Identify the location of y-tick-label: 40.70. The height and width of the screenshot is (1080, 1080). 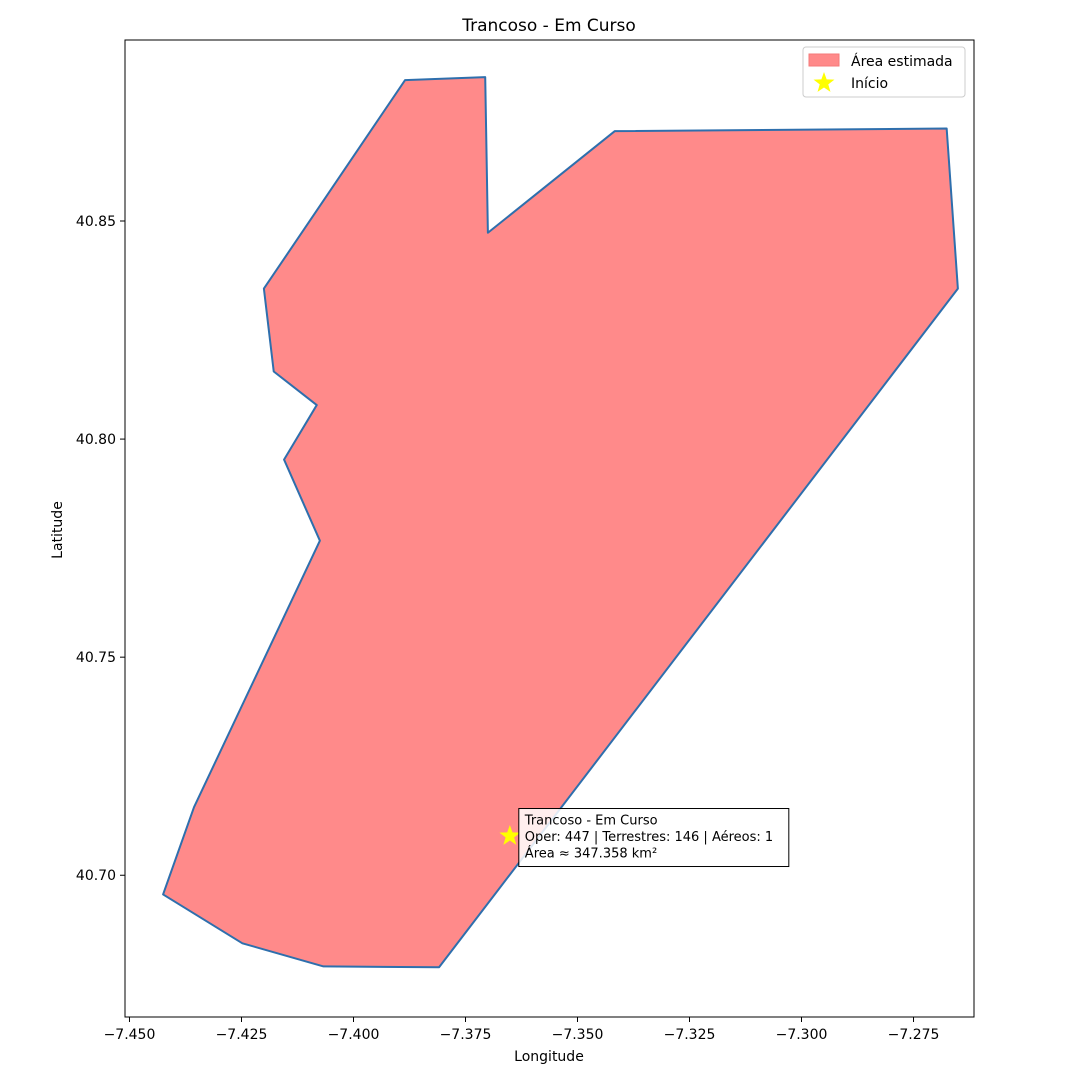
(96, 876).